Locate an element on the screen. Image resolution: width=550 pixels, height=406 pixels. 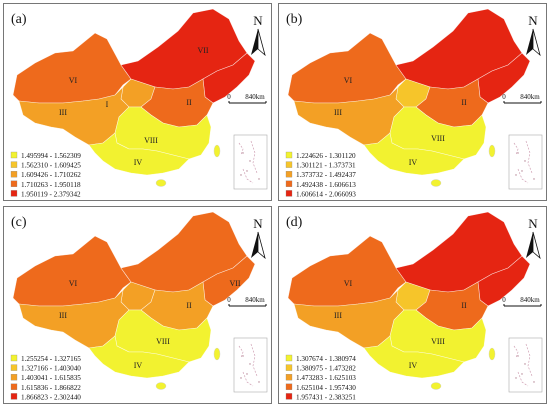
legend-entry: 1.866823 - 2.302440 is located at coordinates (51, 397).